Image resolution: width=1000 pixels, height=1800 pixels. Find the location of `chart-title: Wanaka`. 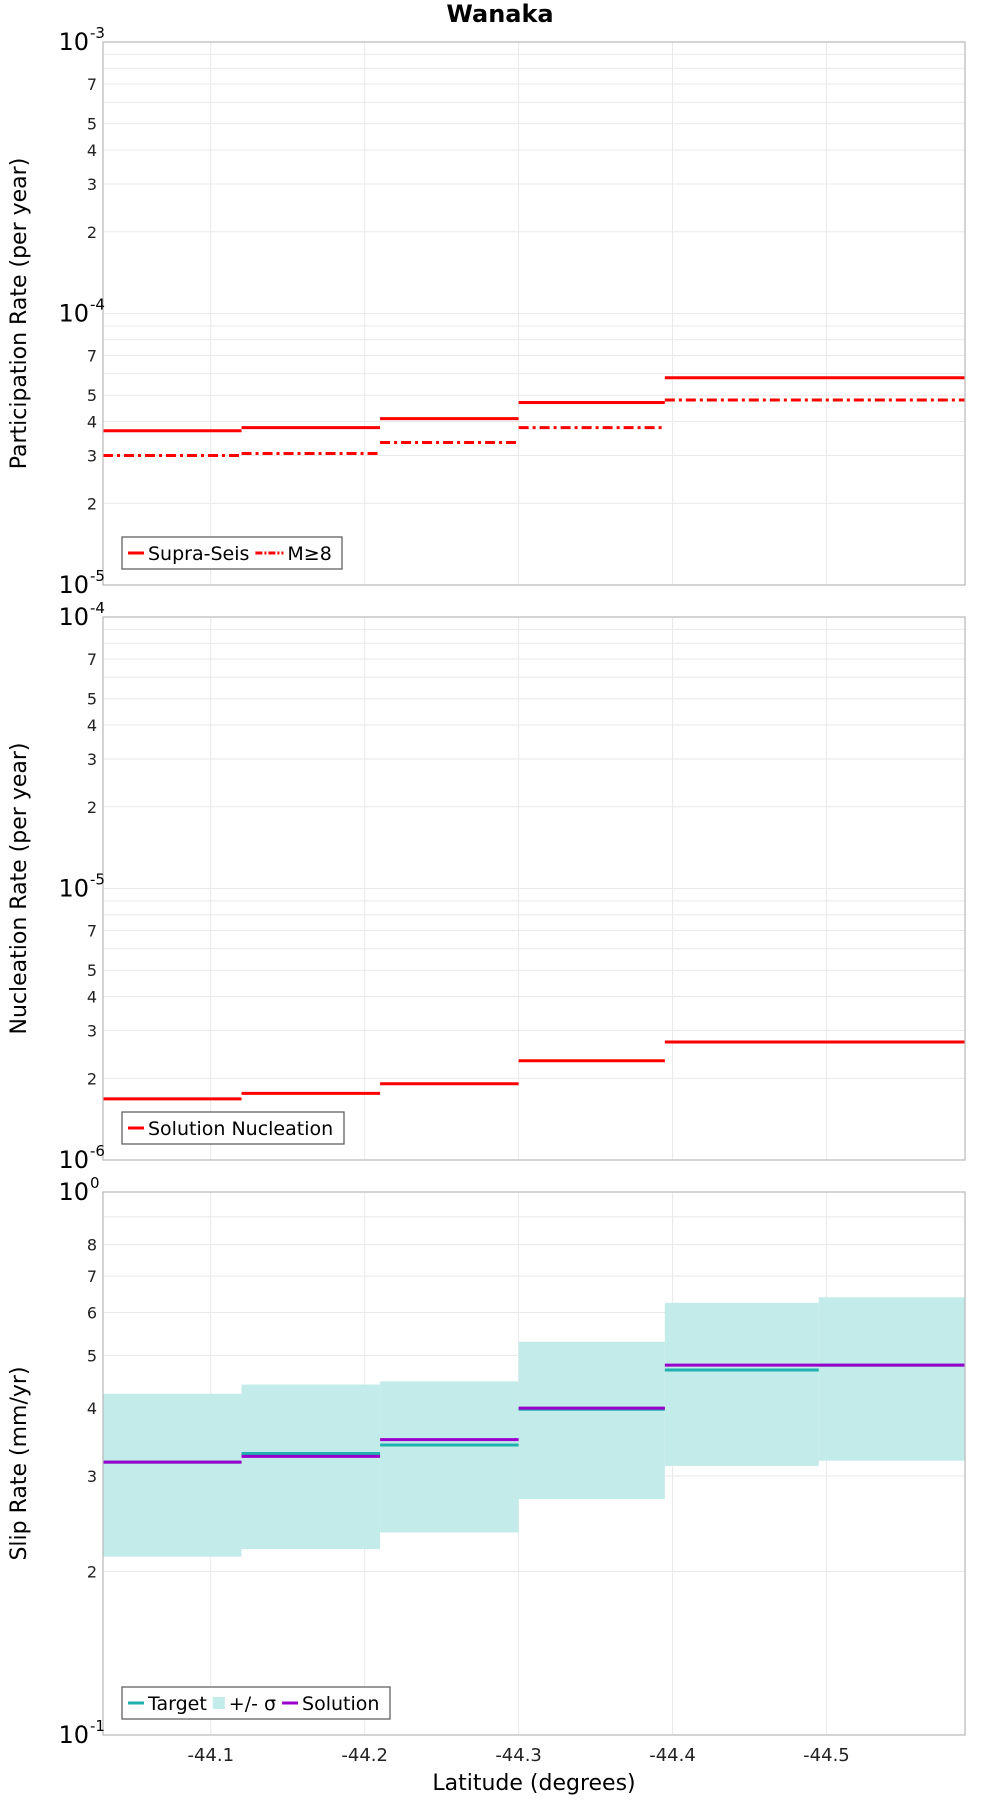

chart-title: Wanaka is located at coordinates (499, 14).